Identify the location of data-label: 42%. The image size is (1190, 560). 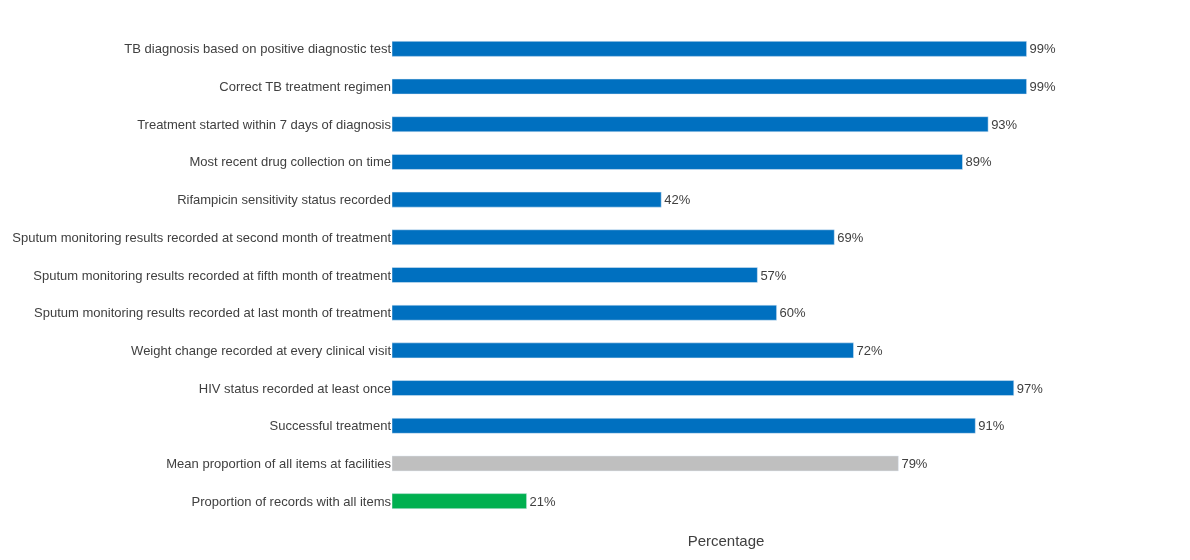
(677, 200).